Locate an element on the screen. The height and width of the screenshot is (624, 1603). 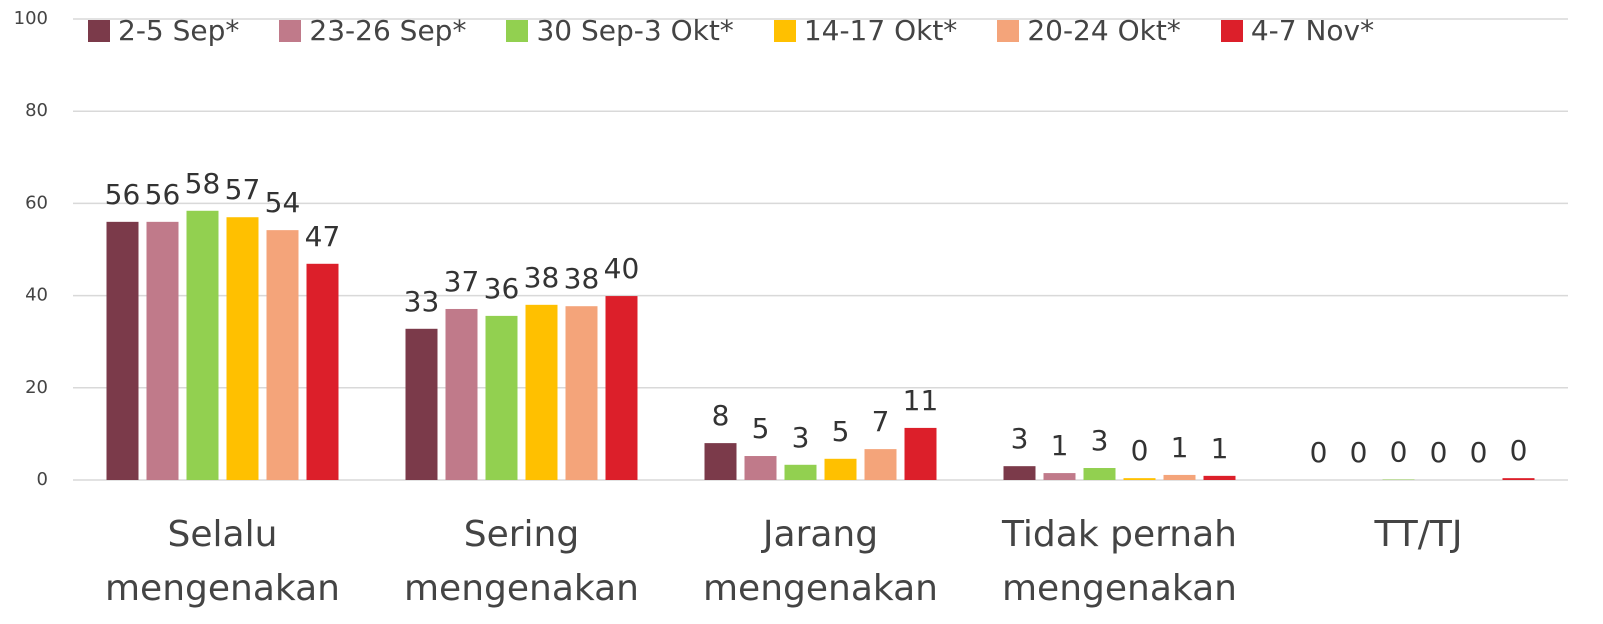
data-label: 40 is located at coordinates (622, 268).